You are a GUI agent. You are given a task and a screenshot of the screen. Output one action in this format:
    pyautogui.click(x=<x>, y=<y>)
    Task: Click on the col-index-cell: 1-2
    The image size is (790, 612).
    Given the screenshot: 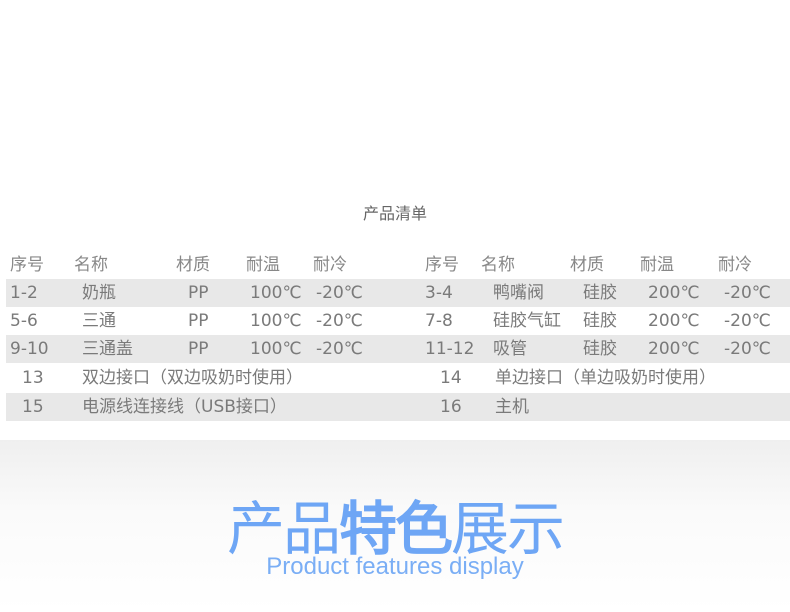 What is the action you would take?
    pyautogui.click(x=24, y=293)
    